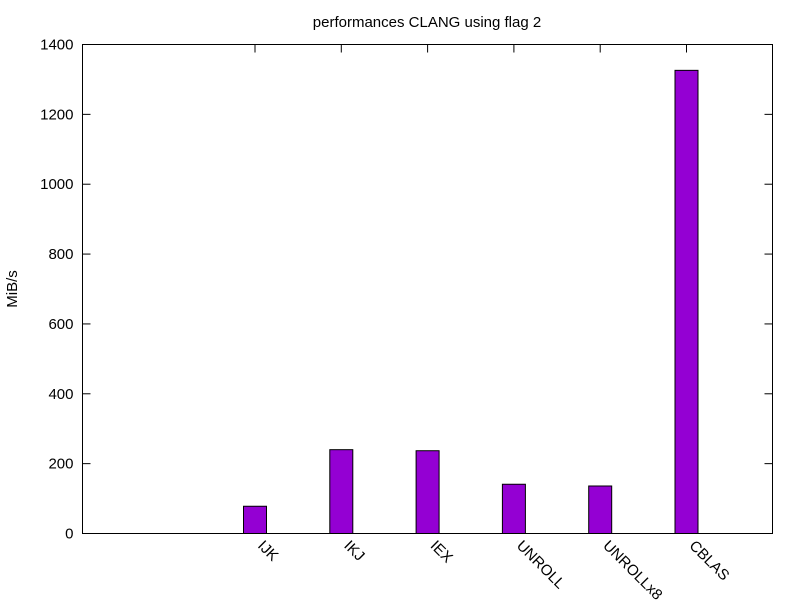 The width and height of the screenshot is (800, 600). Describe the element at coordinates (686, 302) in the screenshot. I see `bar-cblas` at that location.